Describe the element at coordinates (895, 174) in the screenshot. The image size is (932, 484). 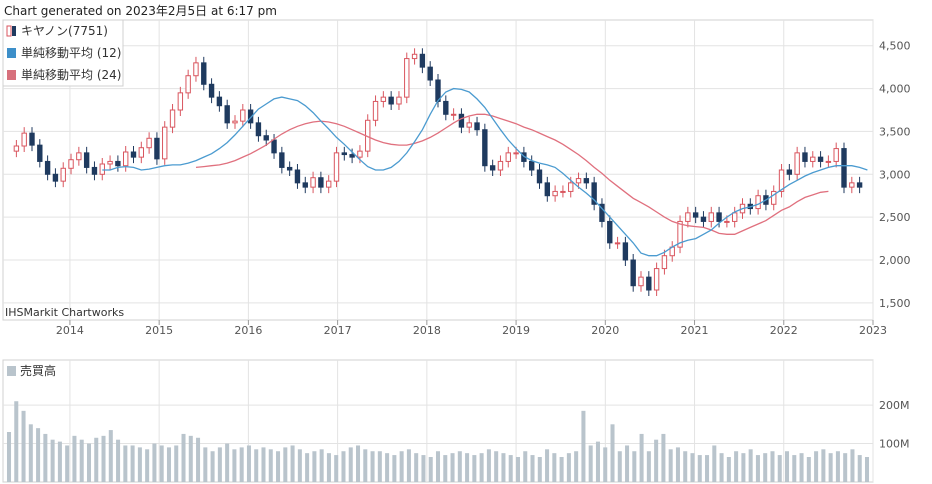
I see `price-y-tick-label: 3,000` at that location.